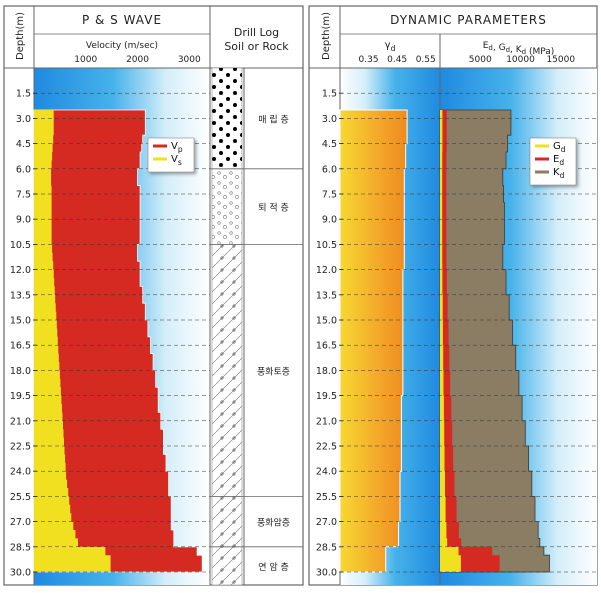 The width and height of the screenshot is (601, 593). I want to click on legend-label: Kd, so click(559, 173).